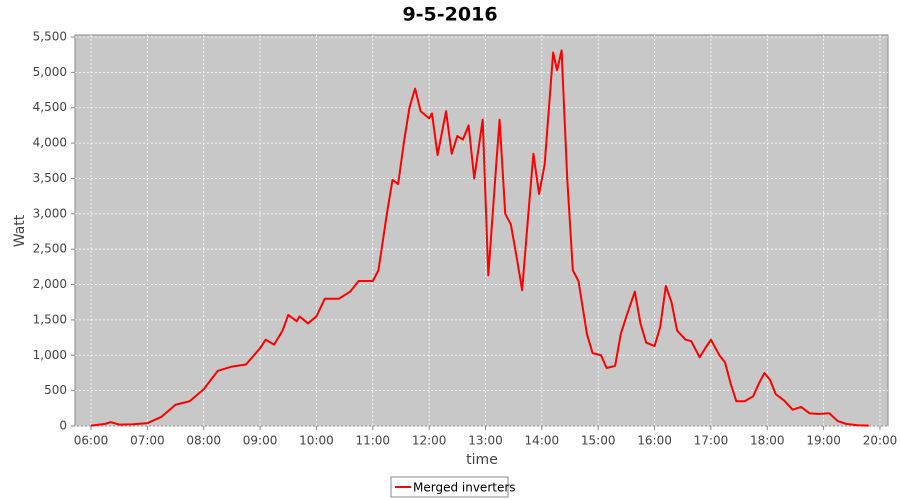 Image resolution: width=900 pixels, height=500 pixels. What do you see at coordinates (767, 441) in the screenshot?
I see `x-tick-label: 18:00` at bounding box center [767, 441].